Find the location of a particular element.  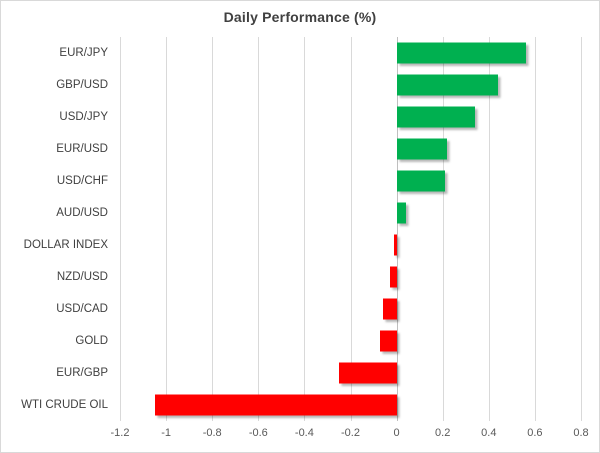

x-tick-label: -1.2 is located at coordinates (120, 433).